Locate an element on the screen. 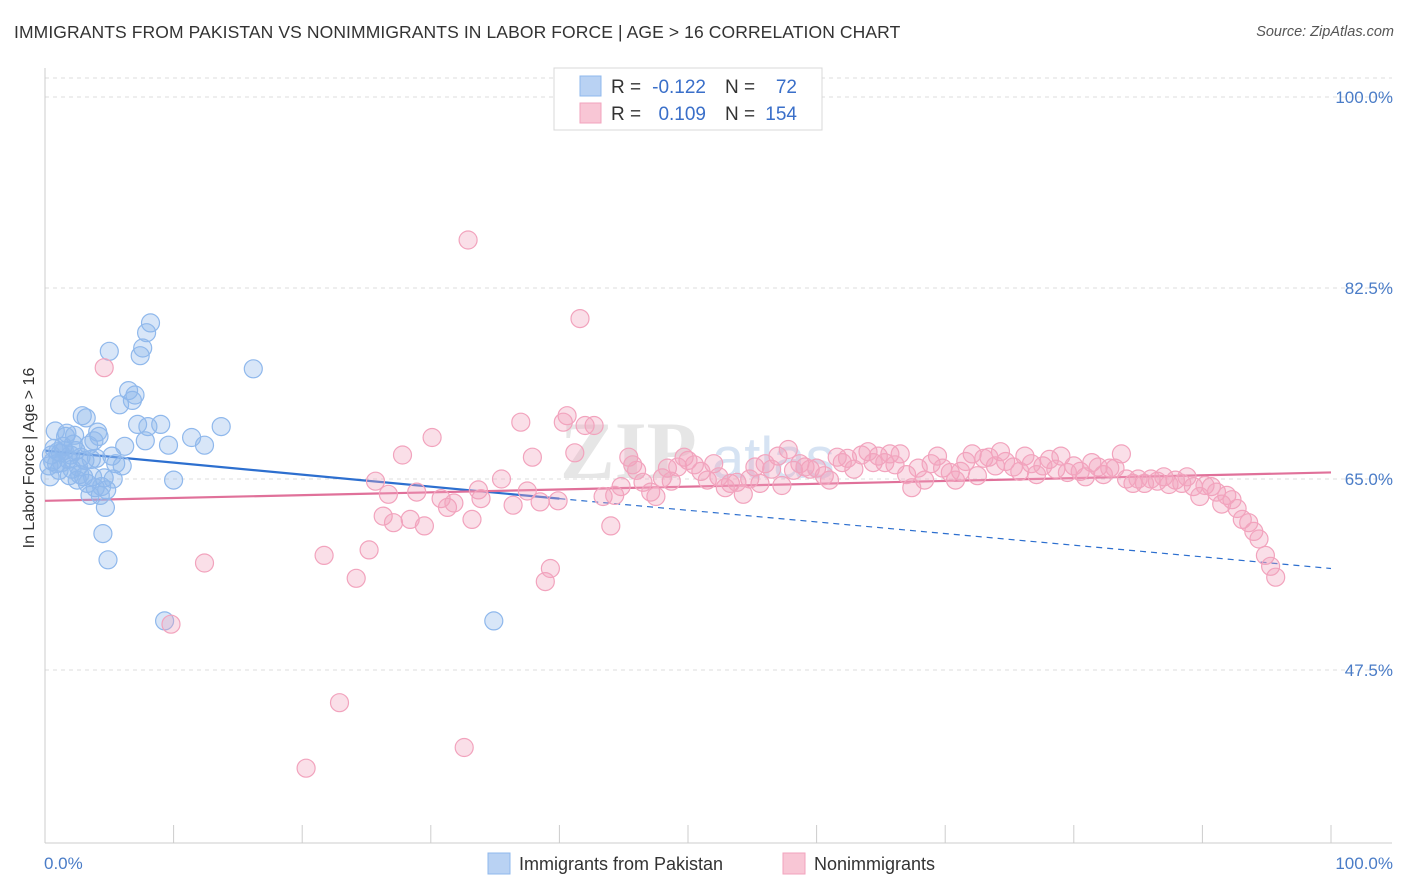  stats-r-label-1: R = is located at coordinates (626, 114).